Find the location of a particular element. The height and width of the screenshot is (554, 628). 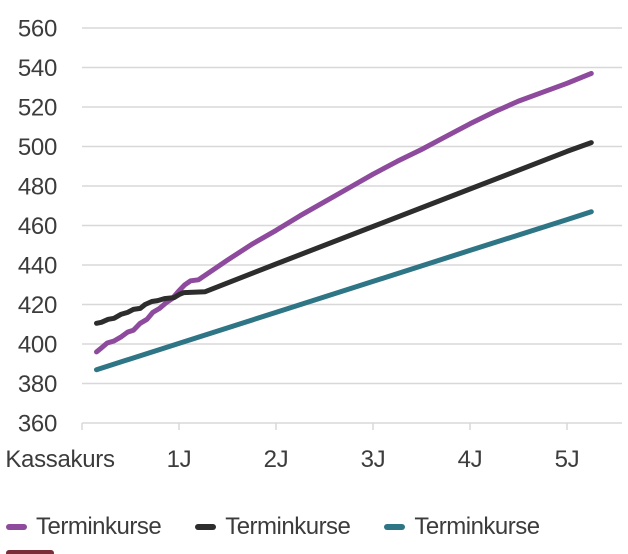

legend-item-teal: Terminkurse is located at coordinates (462, 527).